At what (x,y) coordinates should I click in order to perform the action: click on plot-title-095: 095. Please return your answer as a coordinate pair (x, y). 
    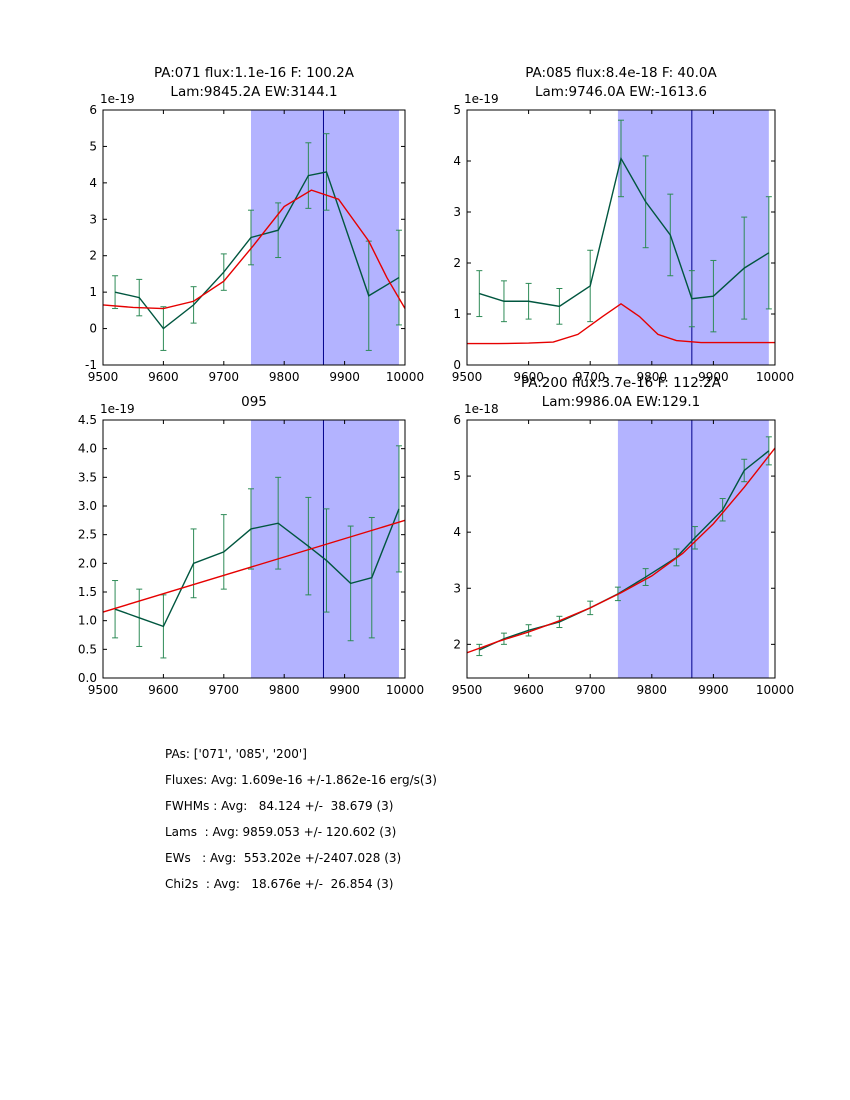
    Looking at the image, I should click on (254, 393).